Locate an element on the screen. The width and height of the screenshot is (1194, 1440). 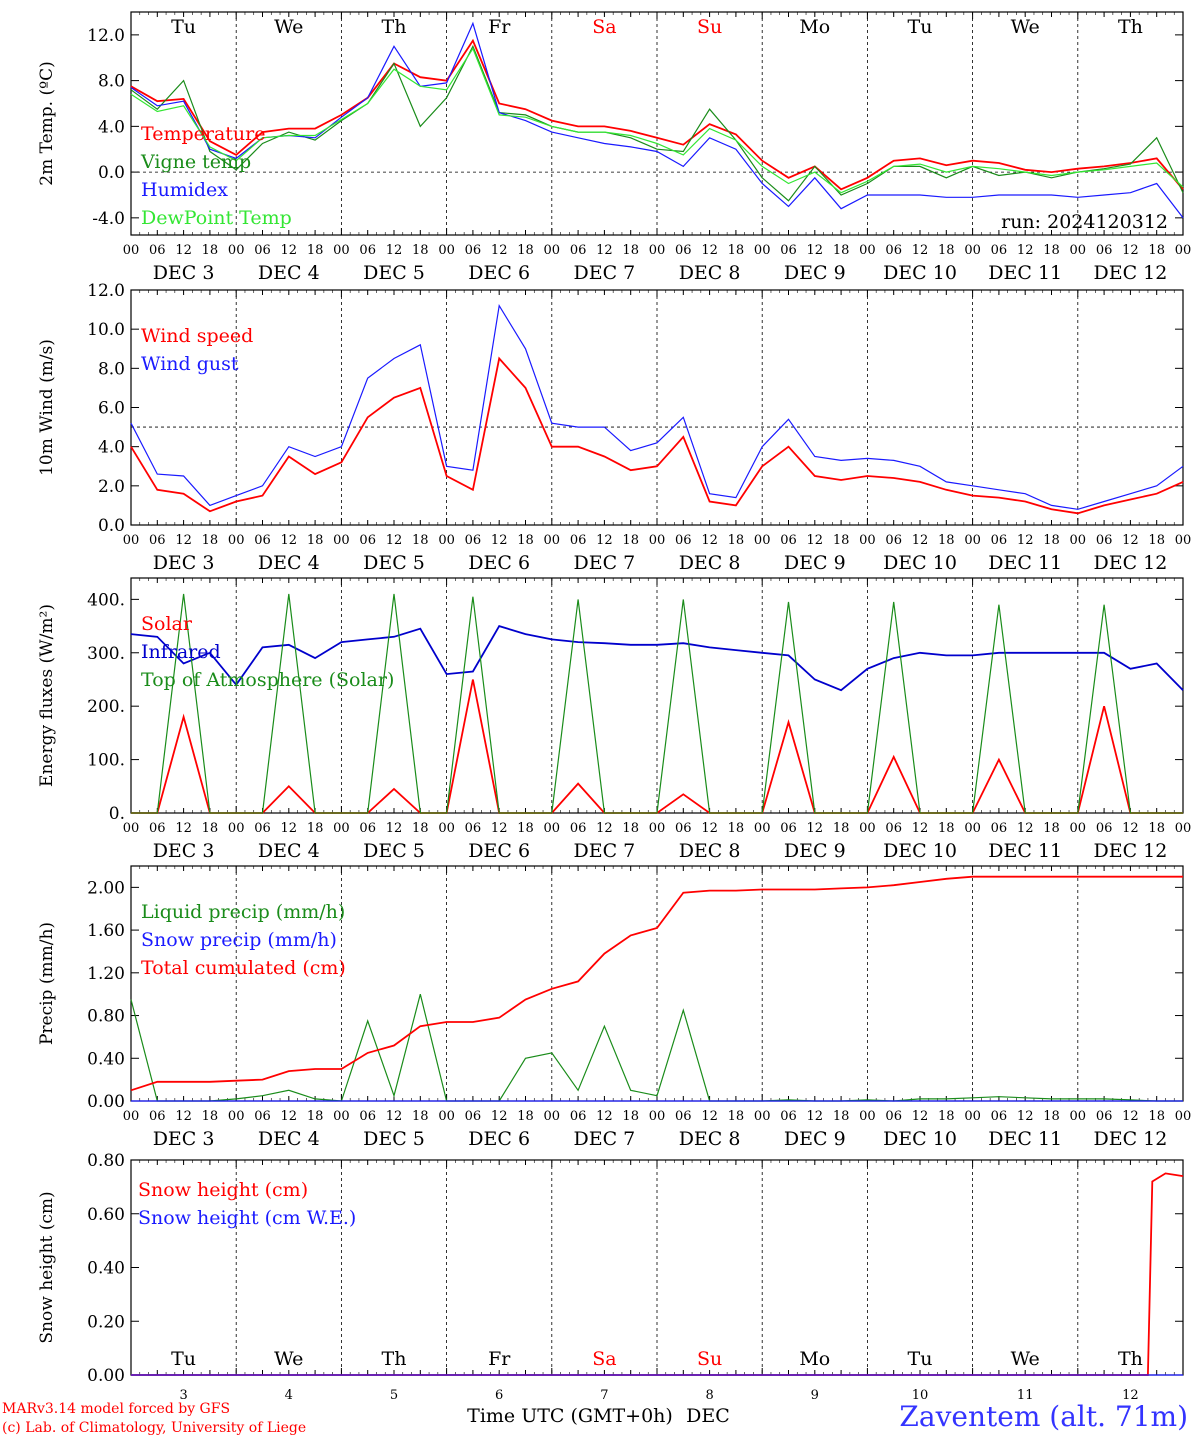
y-tick-label: 400. is located at coordinates (106, 600).